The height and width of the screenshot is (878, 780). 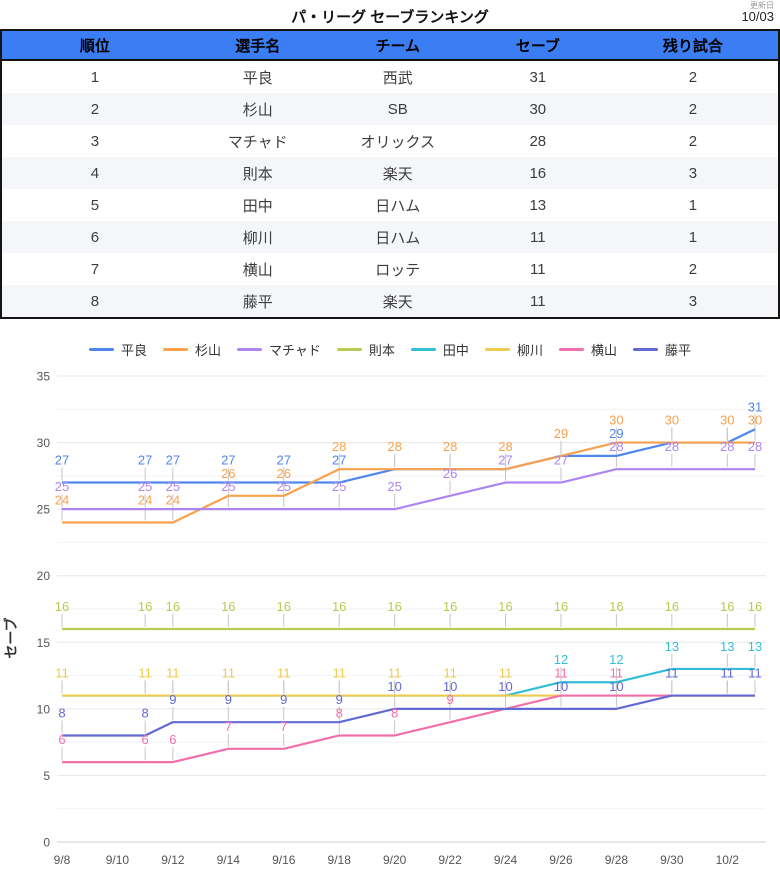 What do you see at coordinates (506, 860) in the screenshot?
I see `x-tick-label: 9/24` at bounding box center [506, 860].